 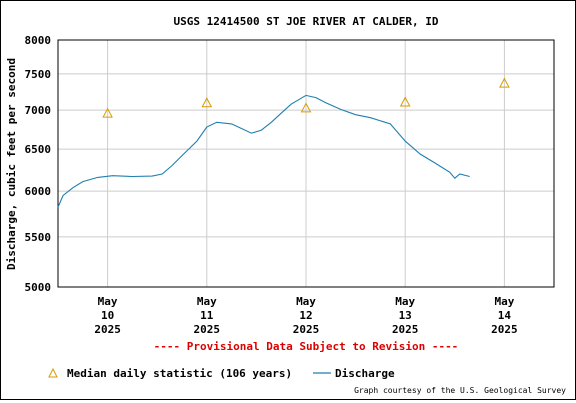 I want to click on x-tick-label: May 10 2025, so click(x=107, y=315).